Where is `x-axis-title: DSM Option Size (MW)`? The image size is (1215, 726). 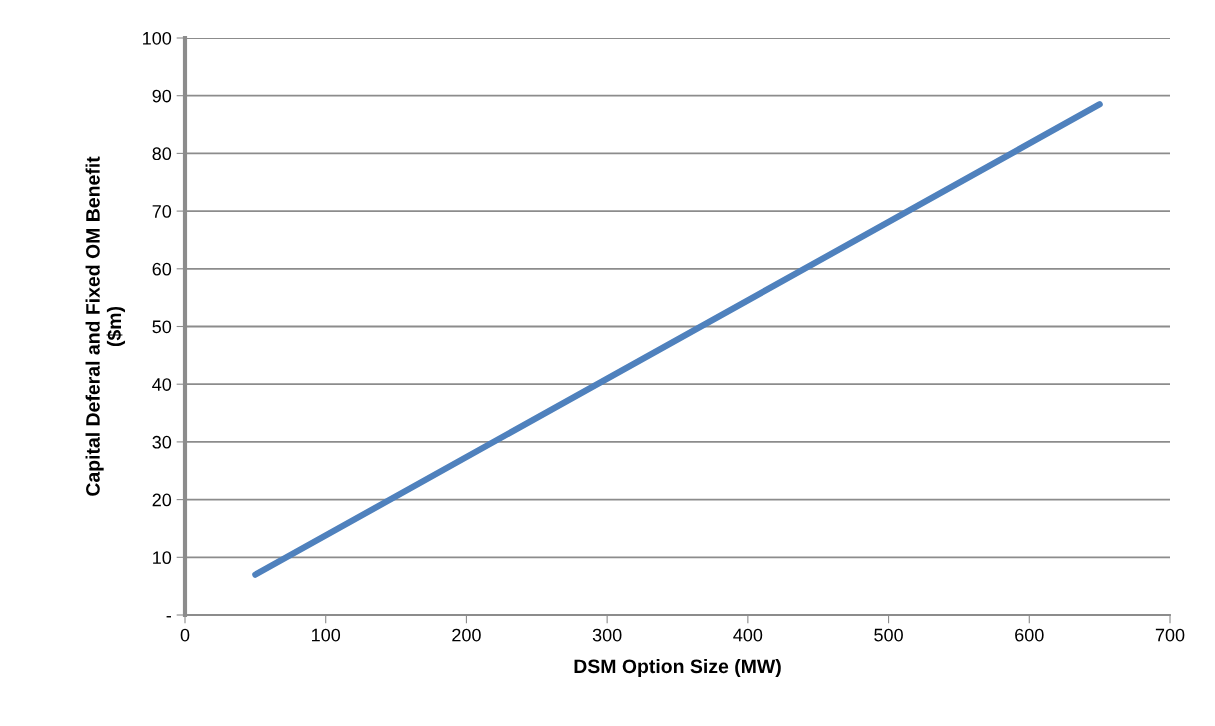 x-axis-title: DSM Option Size (MW) is located at coordinates (677, 668).